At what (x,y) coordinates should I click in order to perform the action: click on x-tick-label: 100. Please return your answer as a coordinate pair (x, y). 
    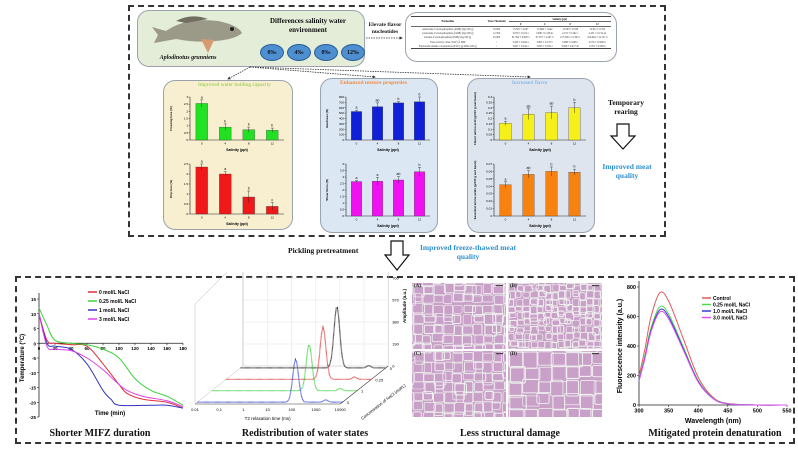
    Looking at the image, I should click on (119, 348).